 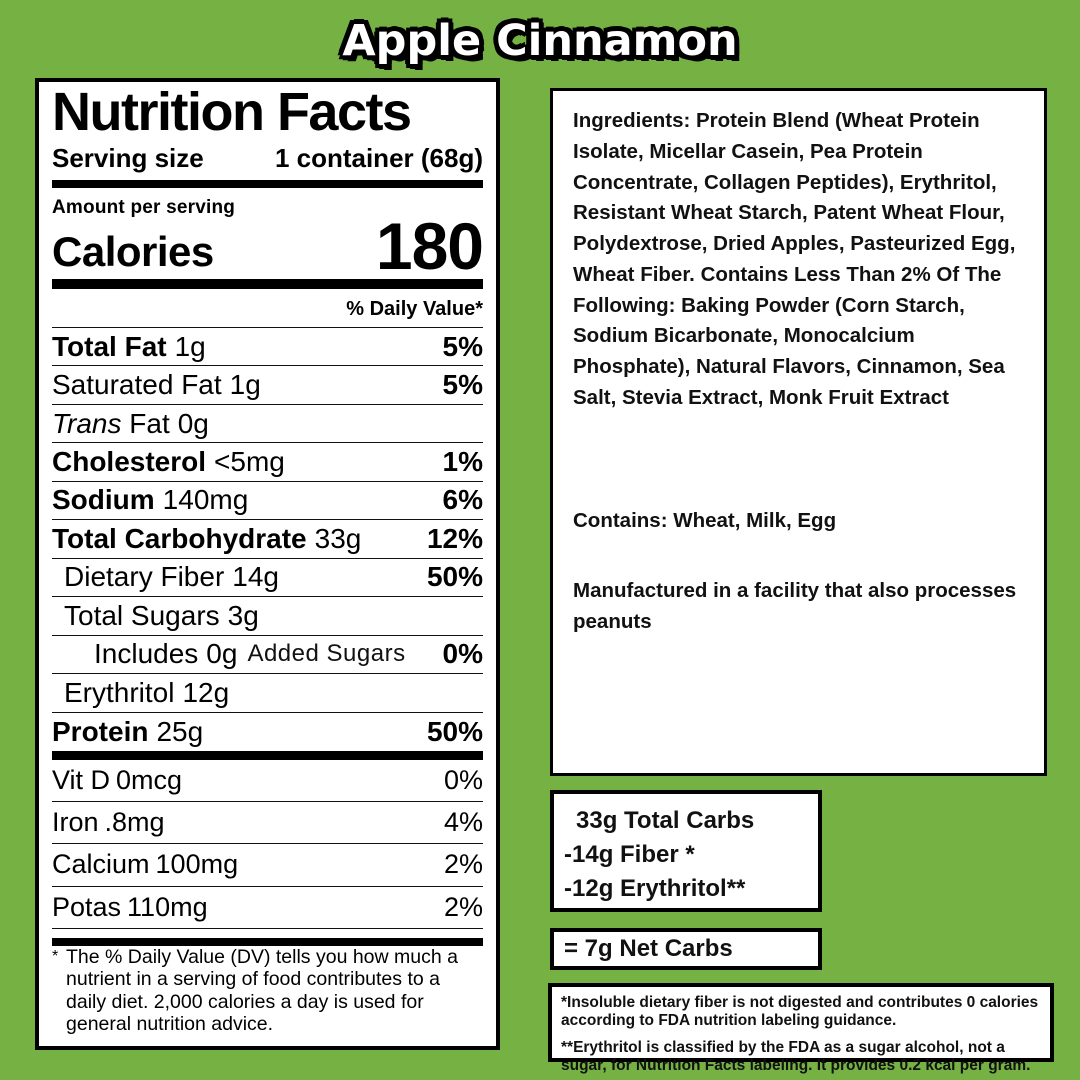 What do you see at coordinates (268, 246) in the screenshot?
I see `calories-row: Calories 180` at bounding box center [268, 246].